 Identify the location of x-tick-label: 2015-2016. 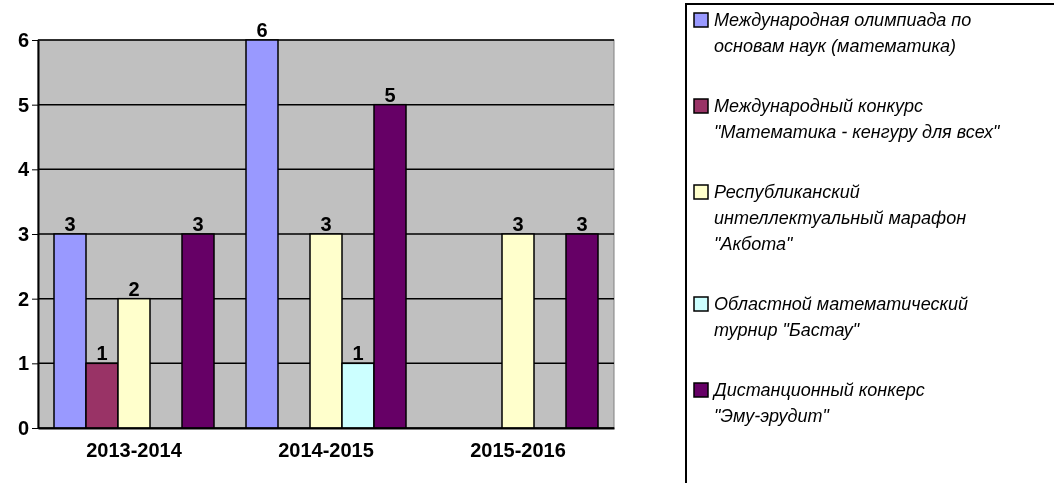
(518, 450).